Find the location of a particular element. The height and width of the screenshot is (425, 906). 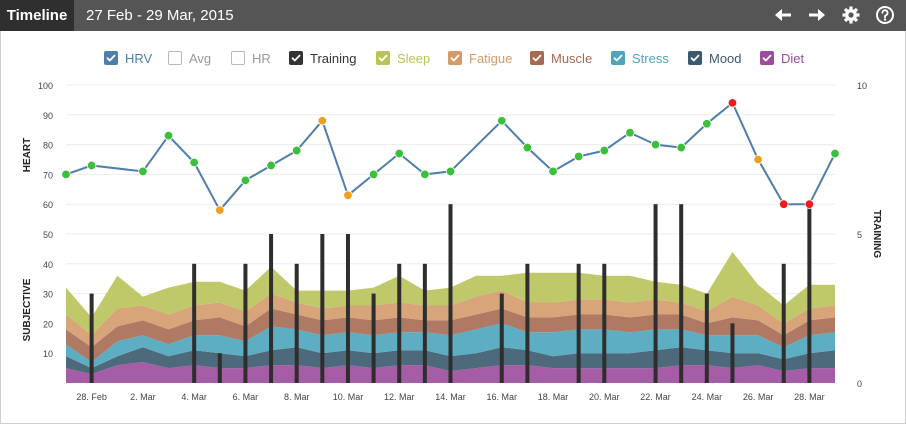

legend-label: Sleep is located at coordinates (414, 58).